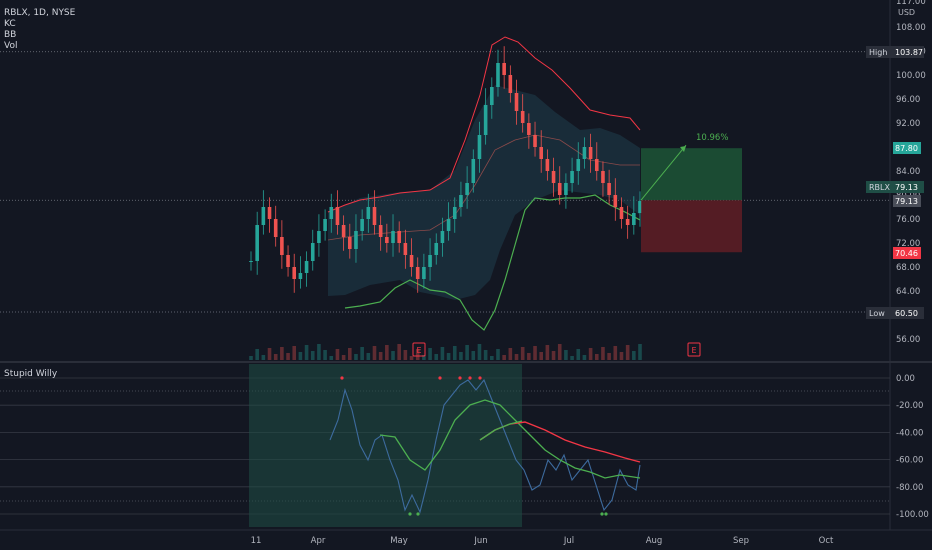 This screenshot has height=550, width=932. I want to click on stop-price-tag-bg, so click(907, 253).